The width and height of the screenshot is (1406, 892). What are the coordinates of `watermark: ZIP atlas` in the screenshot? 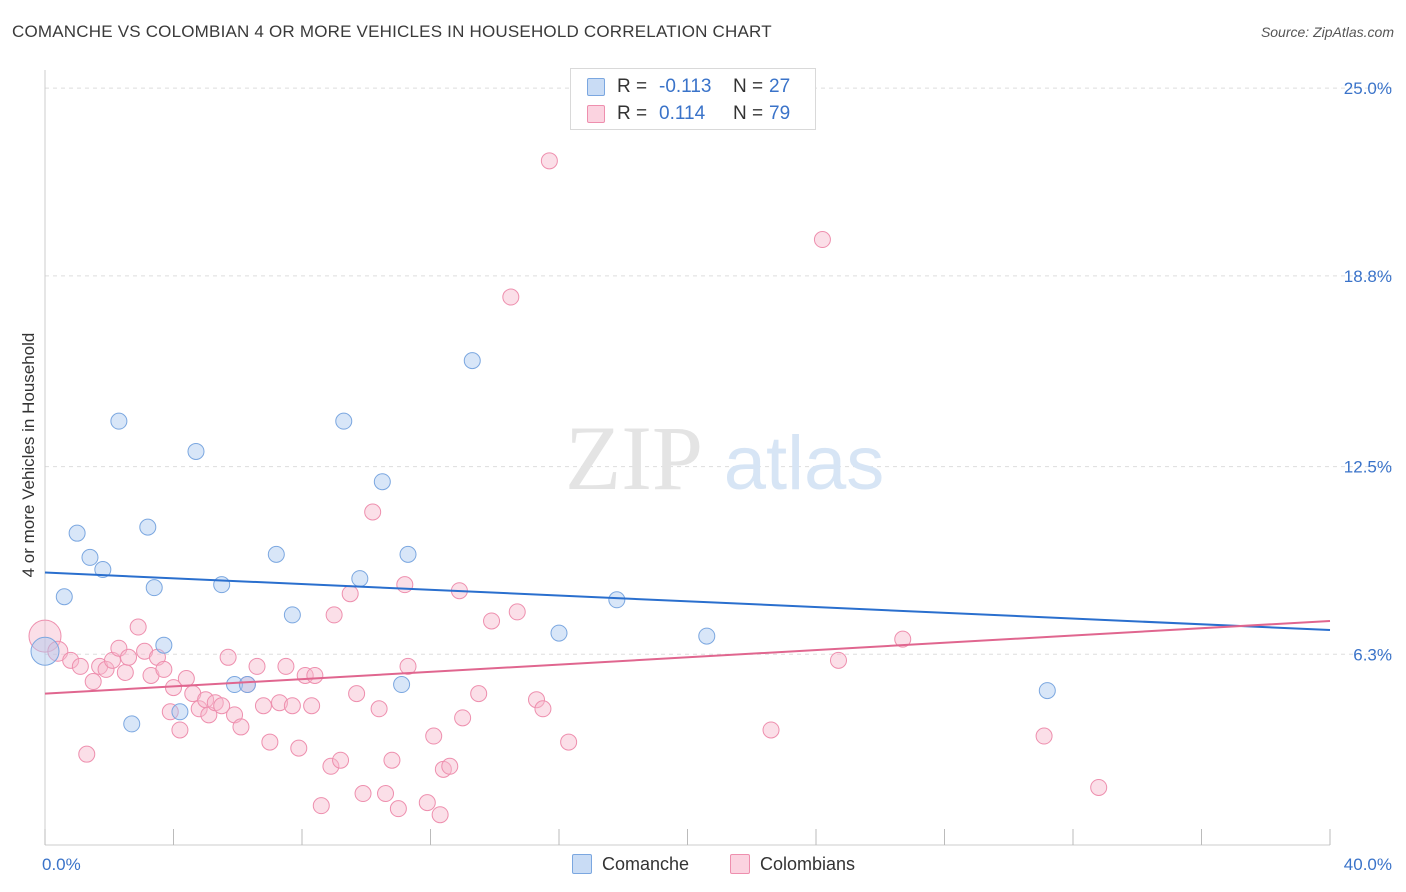 It's located at (724, 458).